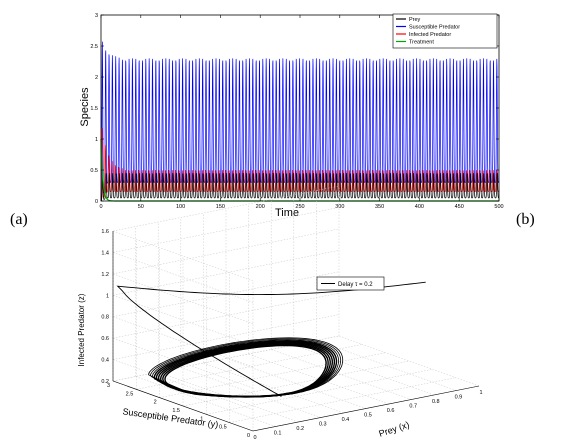  I want to click on legend-box, so click(445, 31).